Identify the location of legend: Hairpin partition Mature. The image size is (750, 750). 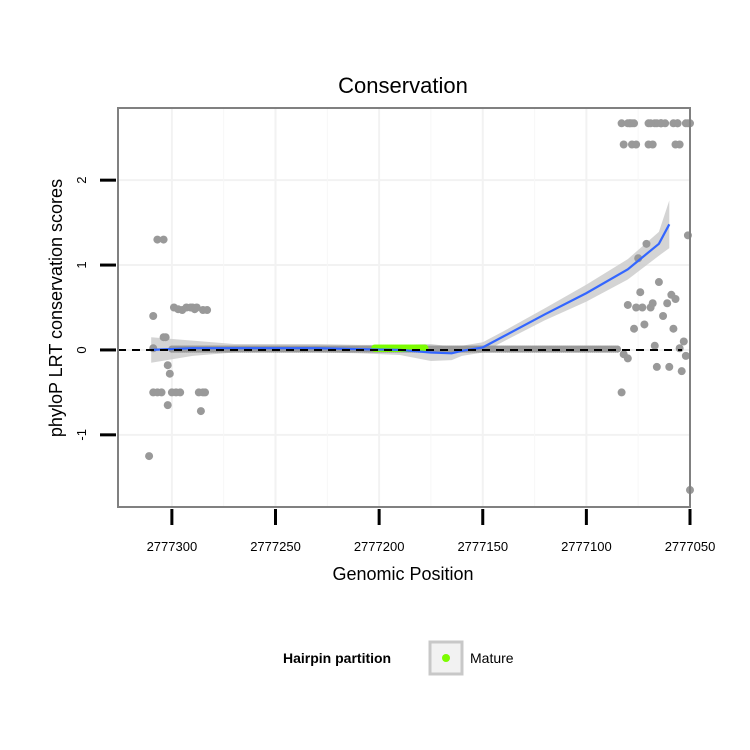
(398, 658).